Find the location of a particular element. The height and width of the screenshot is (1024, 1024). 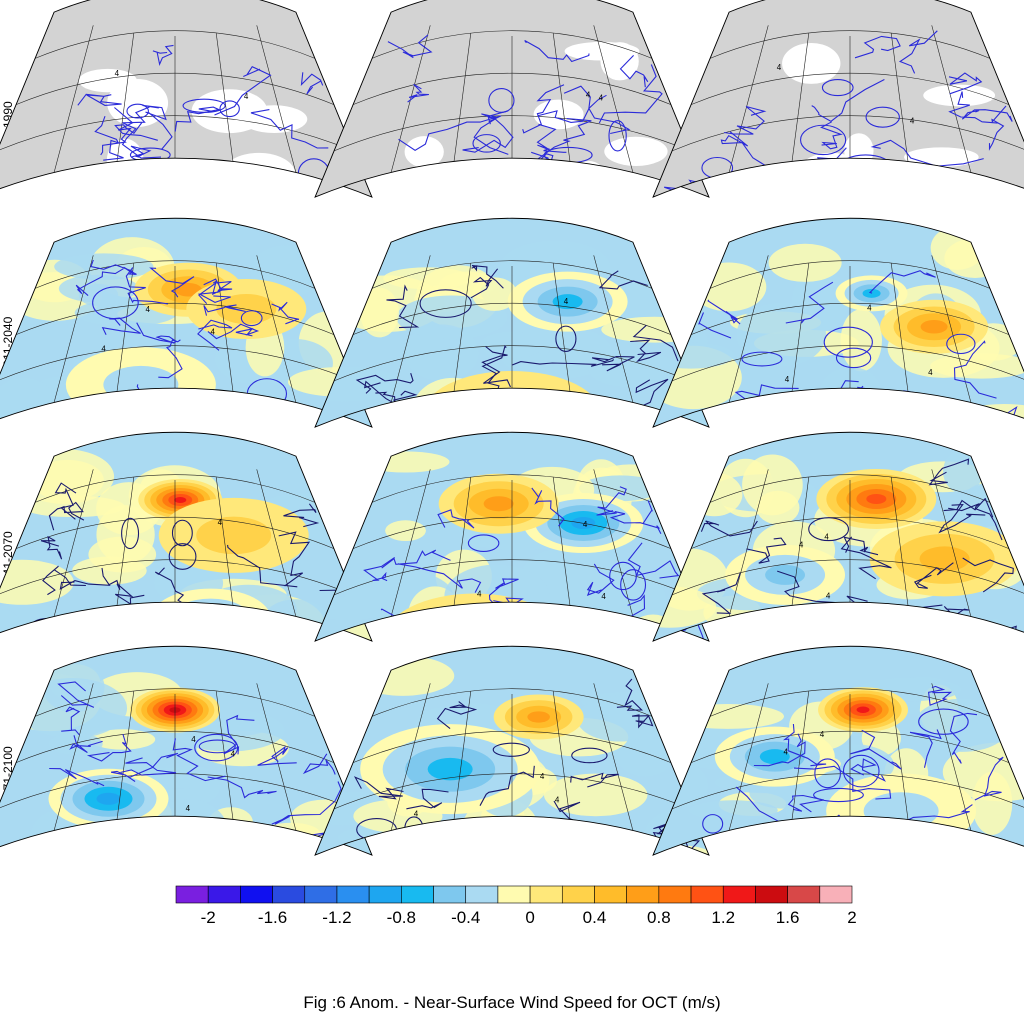

panel-esm2g-1961-1990: 444 is located at coordinates (512, 99).